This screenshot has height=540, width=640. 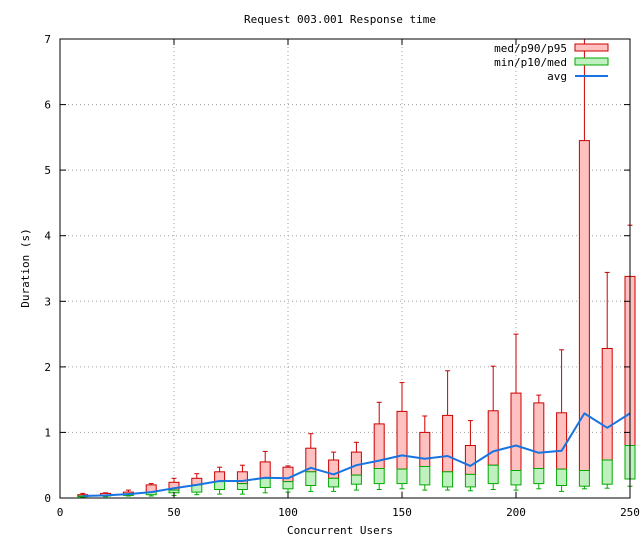 What do you see at coordinates (288, 512) in the screenshot?
I see `x-tick-label: 100` at bounding box center [288, 512].